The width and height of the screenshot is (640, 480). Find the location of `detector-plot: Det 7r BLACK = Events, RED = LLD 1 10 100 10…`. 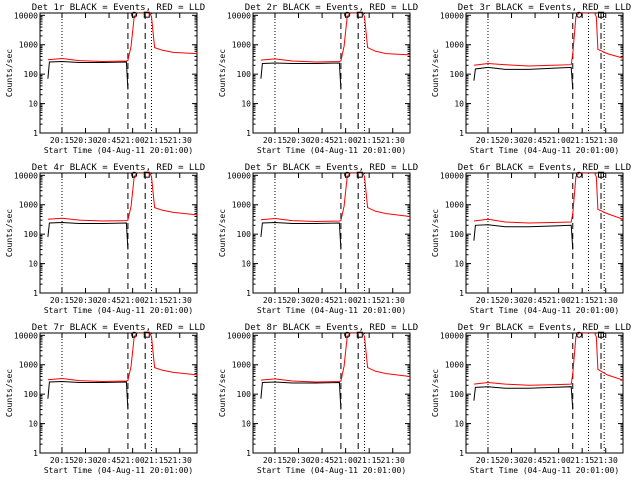

detector-plot: Det 7r BLACK = Events, RED = LLD 1 10 100 10… is located at coordinates (105, 399).